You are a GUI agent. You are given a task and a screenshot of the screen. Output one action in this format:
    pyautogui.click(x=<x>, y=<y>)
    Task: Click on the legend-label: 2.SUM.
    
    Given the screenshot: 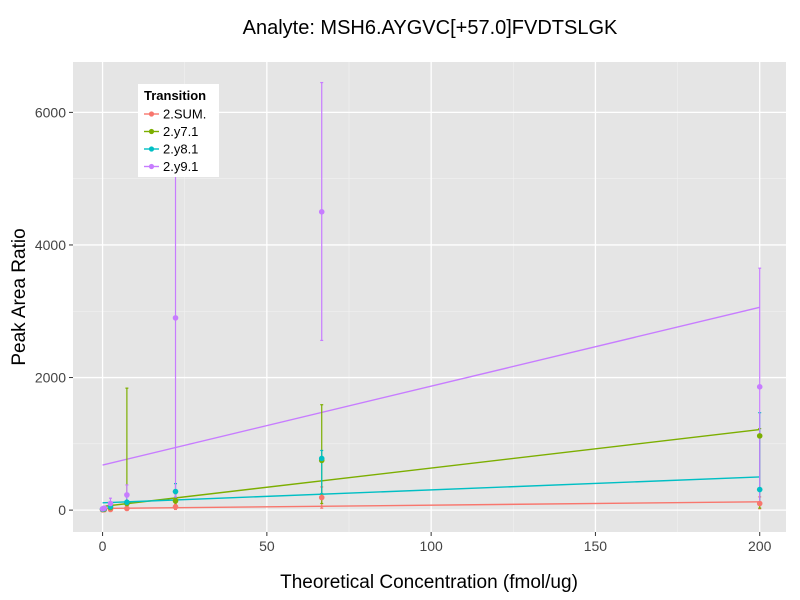 What is the action you would take?
    pyautogui.click(x=184, y=114)
    